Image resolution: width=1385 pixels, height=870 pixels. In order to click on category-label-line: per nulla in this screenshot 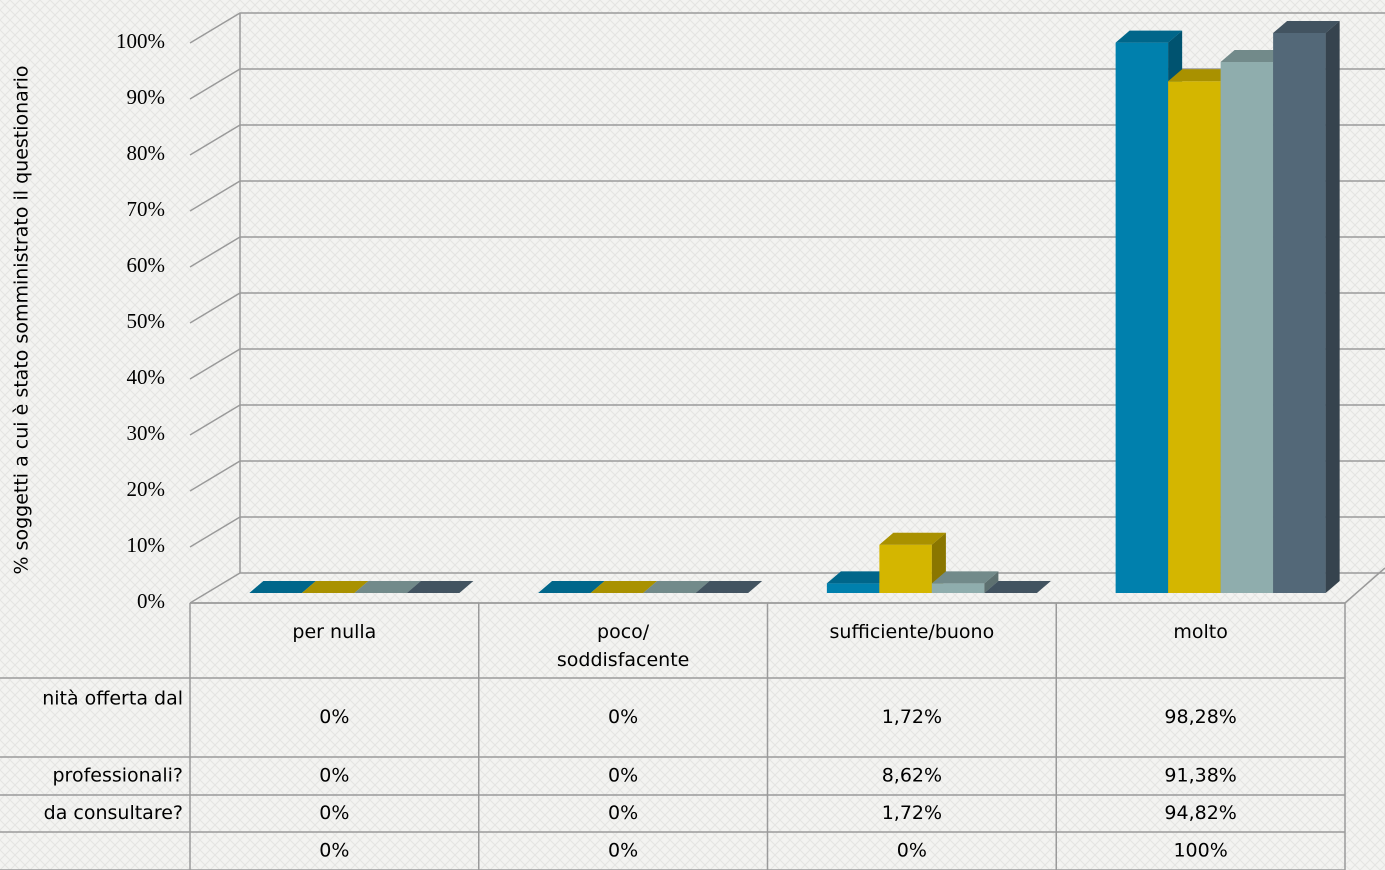, I will do `click(334, 632)`.